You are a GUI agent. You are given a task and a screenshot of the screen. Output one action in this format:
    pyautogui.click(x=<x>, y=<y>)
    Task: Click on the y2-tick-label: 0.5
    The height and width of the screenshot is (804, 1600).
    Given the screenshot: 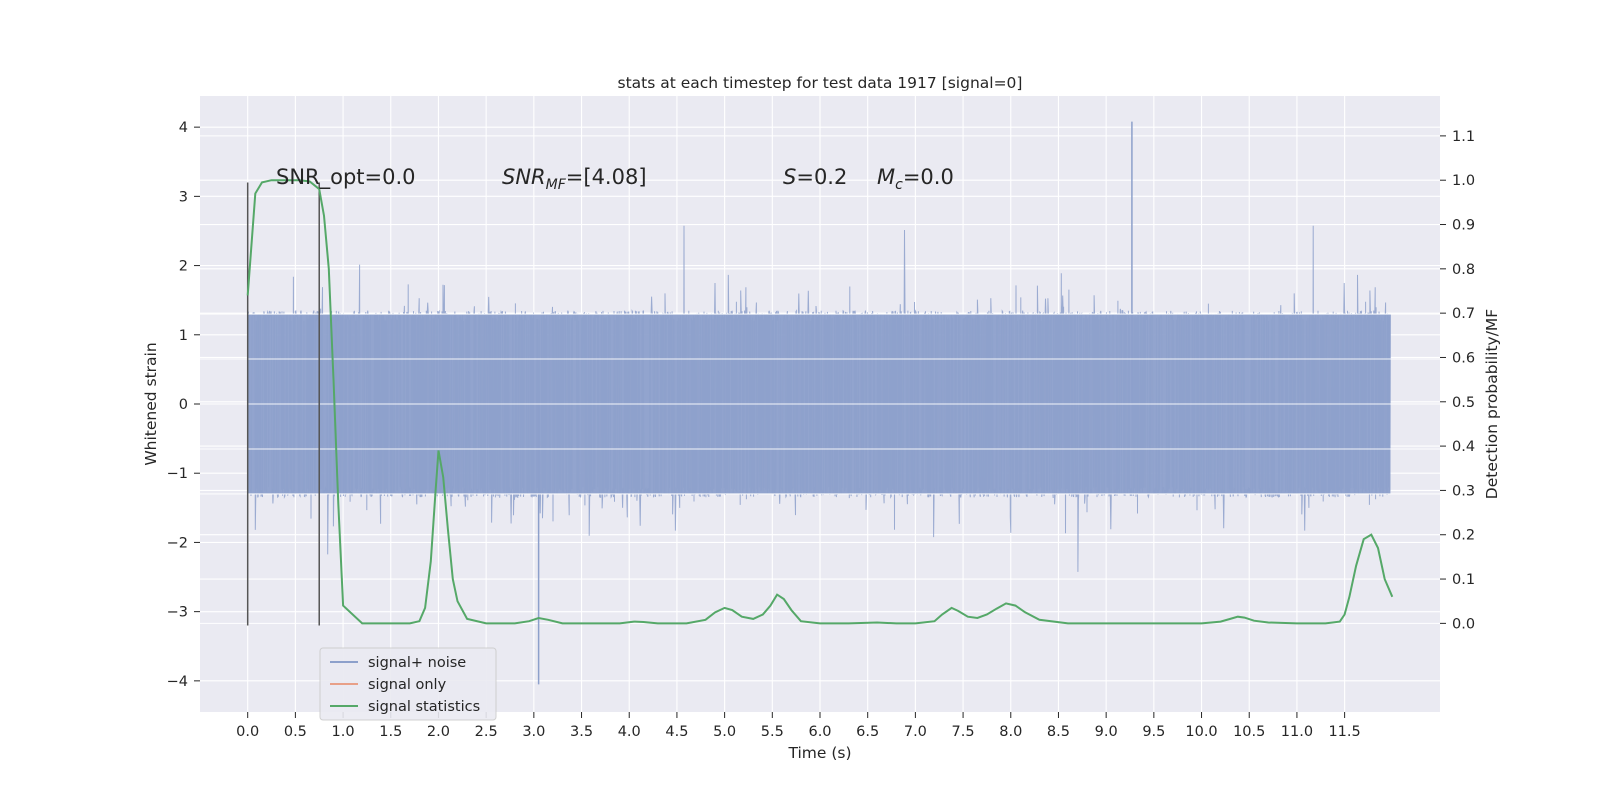 What is the action you would take?
    pyautogui.click(x=1463, y=403)
    